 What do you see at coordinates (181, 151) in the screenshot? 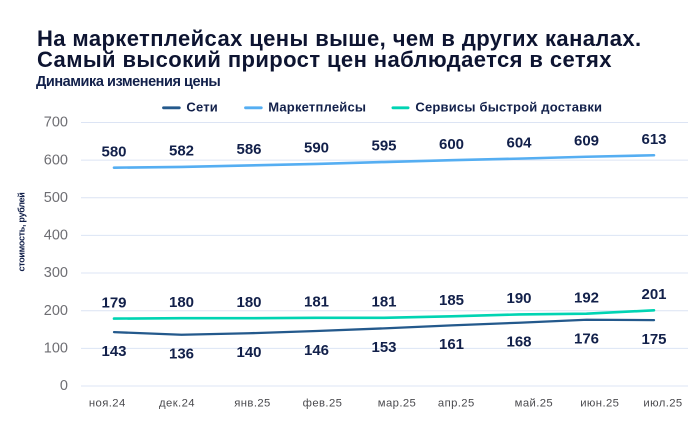
I see `svg-text: 582` at bounding box center [181, 151].